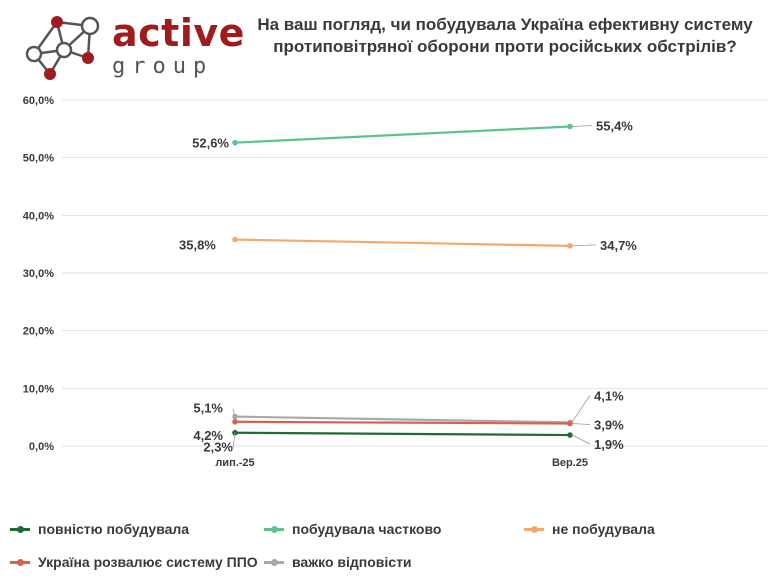 This screenshot has width=780, height=585. Describe the element at coordinates (609, 395) in the screenshot. I see `data-label: 4,1%` at that location.